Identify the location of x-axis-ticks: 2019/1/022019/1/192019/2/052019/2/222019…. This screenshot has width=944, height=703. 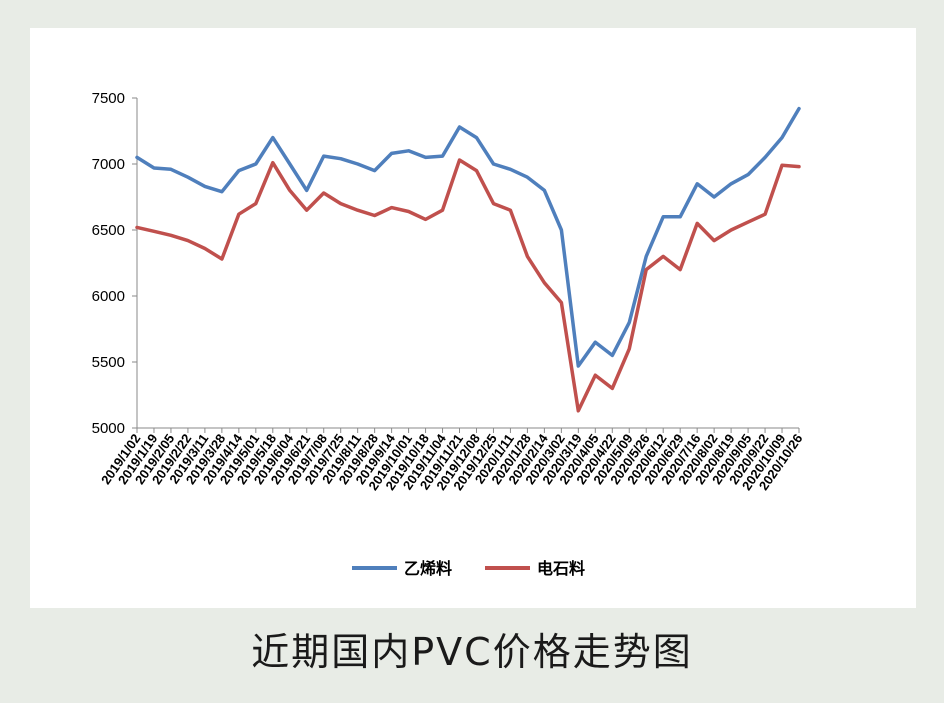
(451, 460).